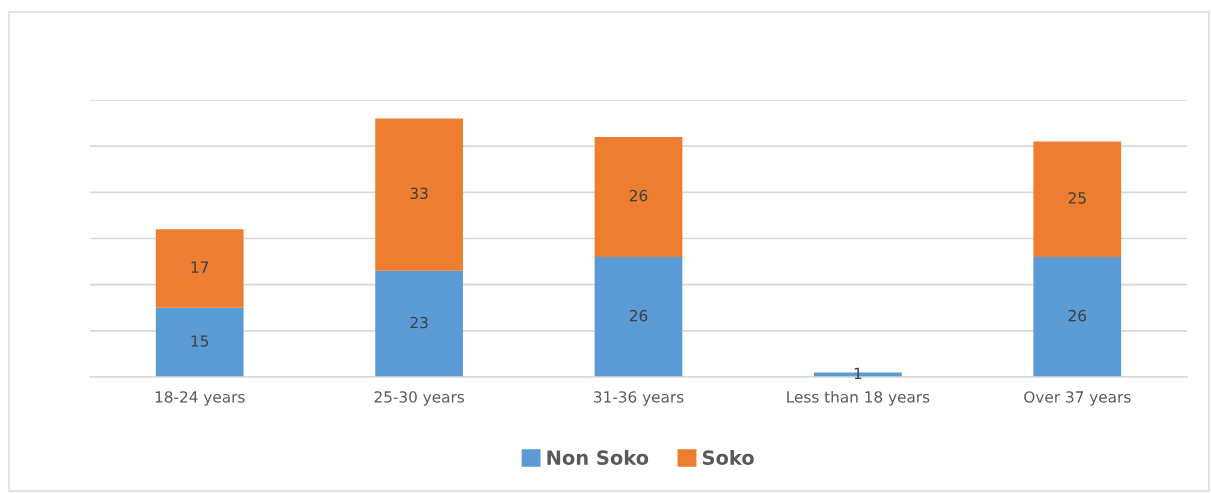 The width and height of the screenshot is (1211, 493). Describe the element at coordinates (1077, 398) in the screenshot. I see `x-tick-label: Over 37 years` at that location.